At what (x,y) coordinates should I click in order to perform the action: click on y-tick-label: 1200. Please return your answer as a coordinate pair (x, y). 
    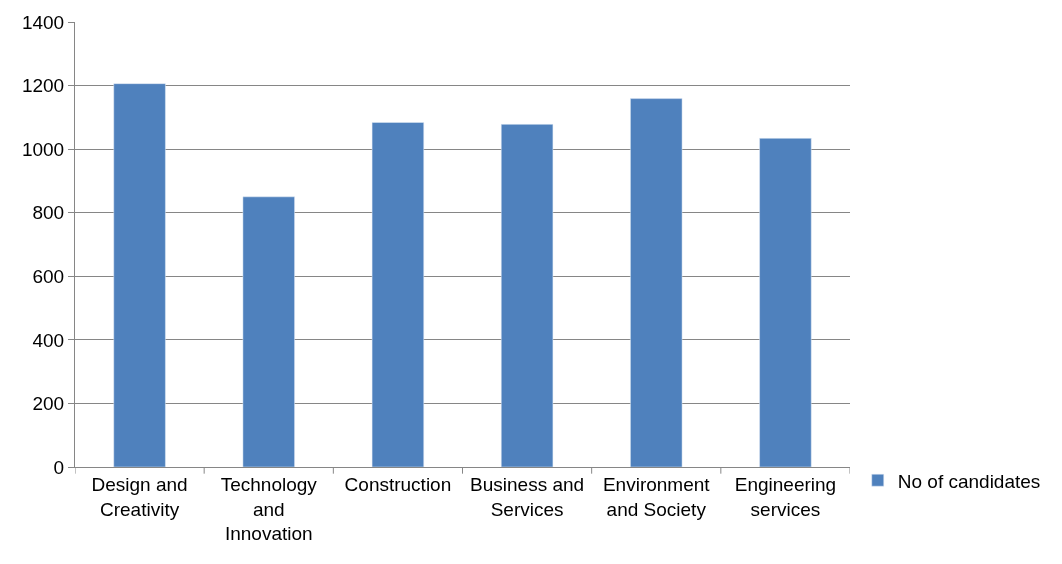
    Looking at the image, I should click on (43, 86).